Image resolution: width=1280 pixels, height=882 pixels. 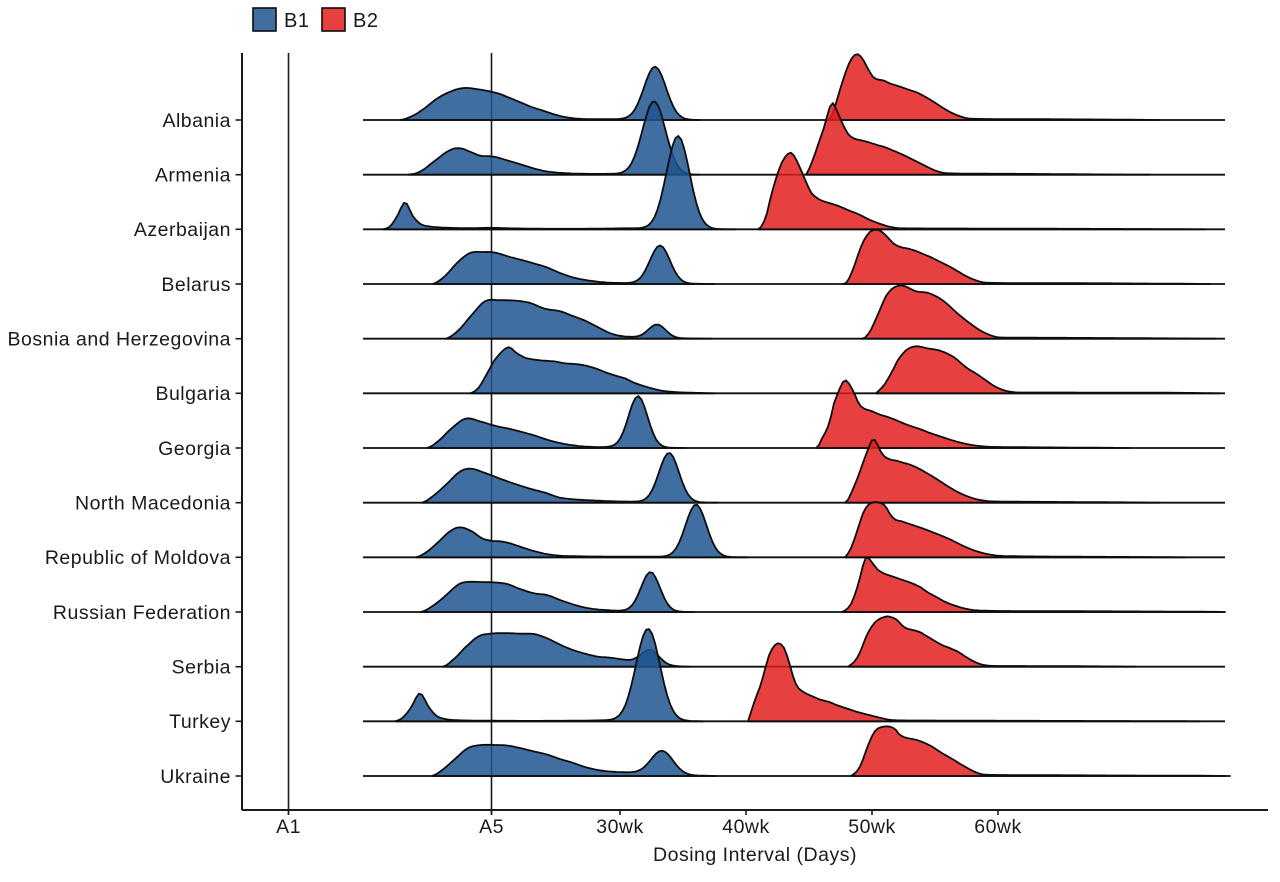 I want to click on svg-text: Azerbaijan, so click(x=182, y=230).